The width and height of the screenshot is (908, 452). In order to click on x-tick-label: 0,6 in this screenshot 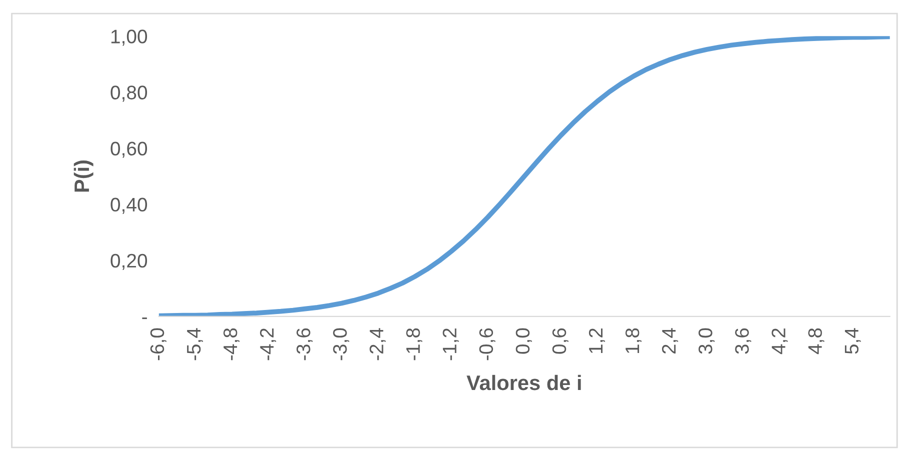, I will do `click(560, 341)`.